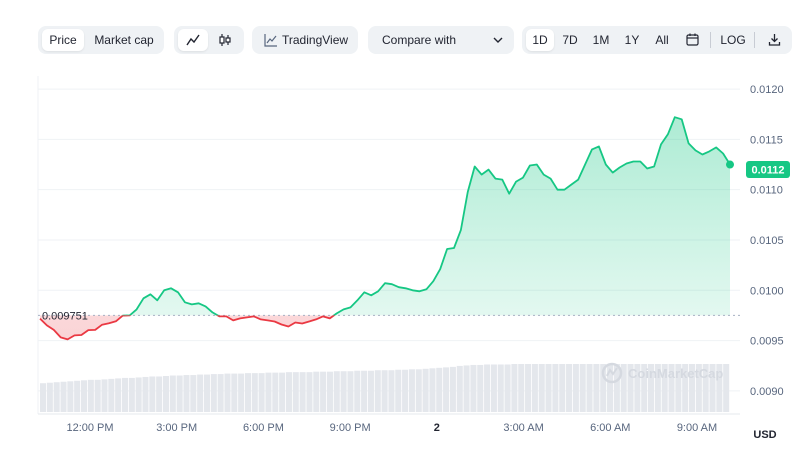 The image size is (800, 460). I want to click on toolbar-divider, so click(754, 40).